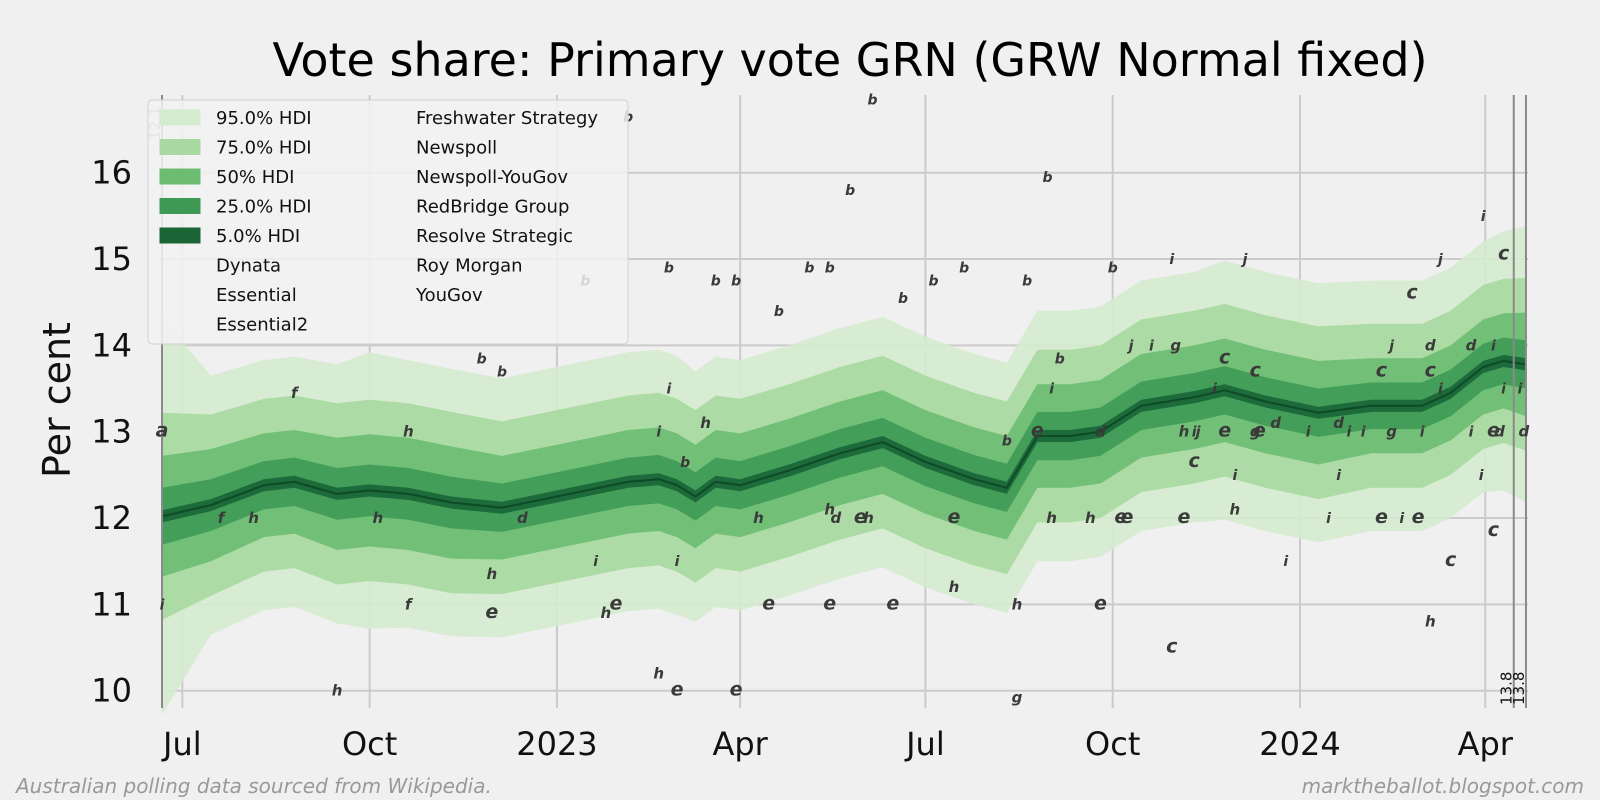  Describe the element at coordinates (262, 325) in the screenshot. I see `legend-label: Essential2` at that location.